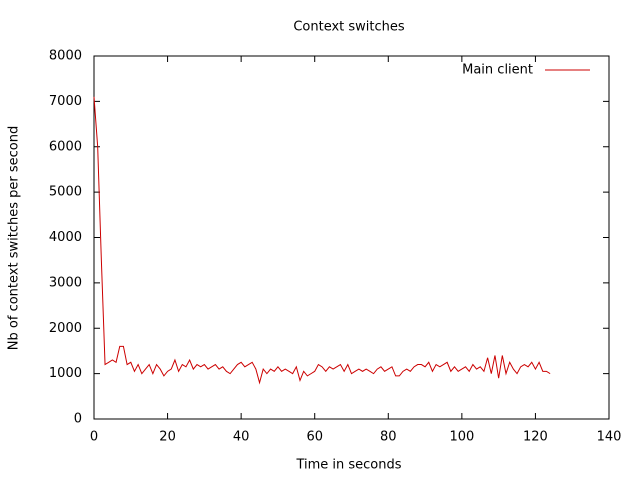 The image size is (640, 480). Describe the element at coordinates (65, 192) in the screenshot. I see `y-tick-label: 5000` at that location.